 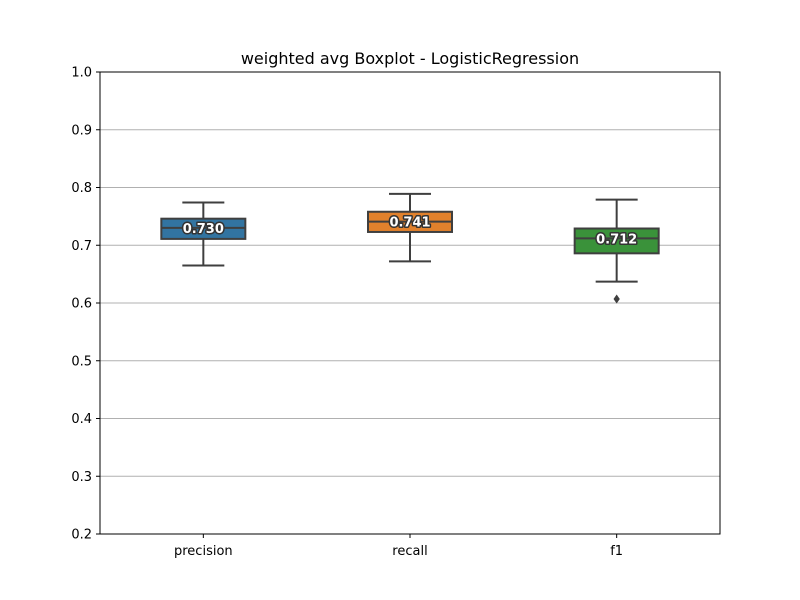 I want to click on median-value-label: 0.712, so click(x=616, y=239).